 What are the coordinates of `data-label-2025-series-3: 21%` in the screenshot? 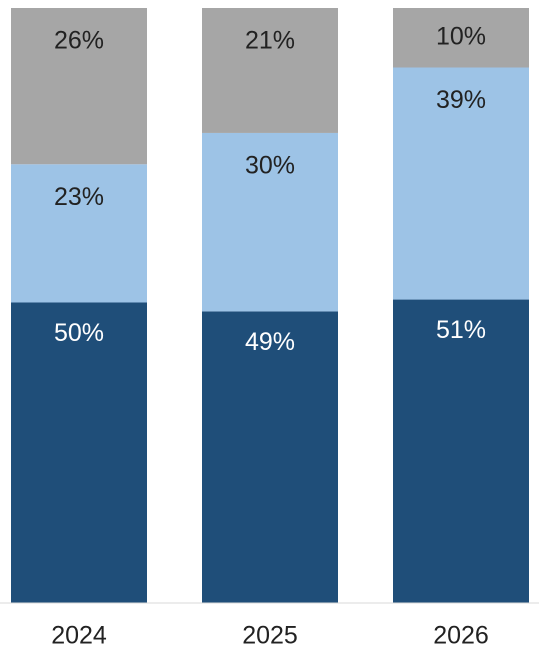 It's located at (270, 41).